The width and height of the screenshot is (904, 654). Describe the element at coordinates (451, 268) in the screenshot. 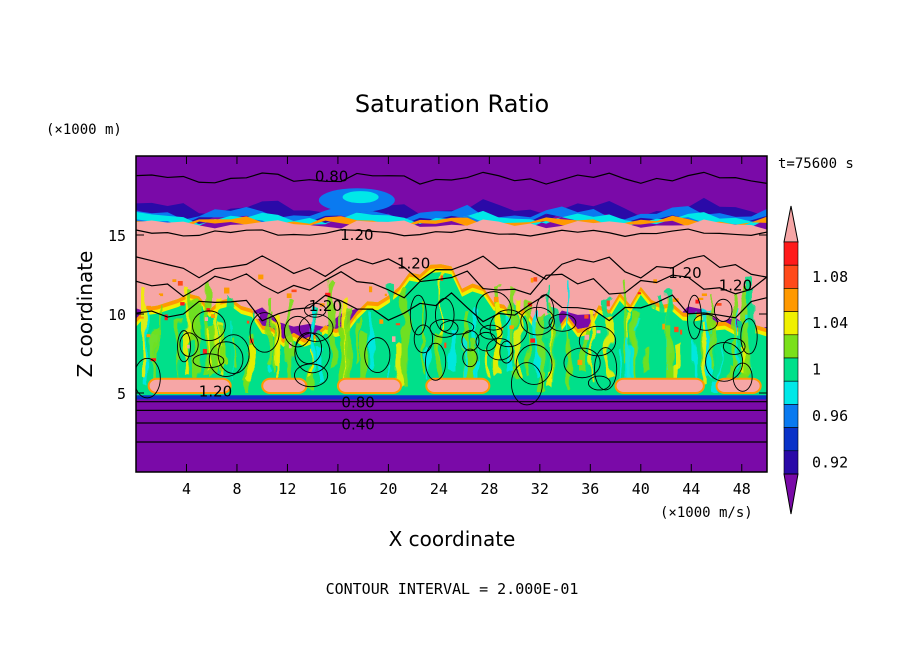

I see `contour-1.20-mid` at that location.